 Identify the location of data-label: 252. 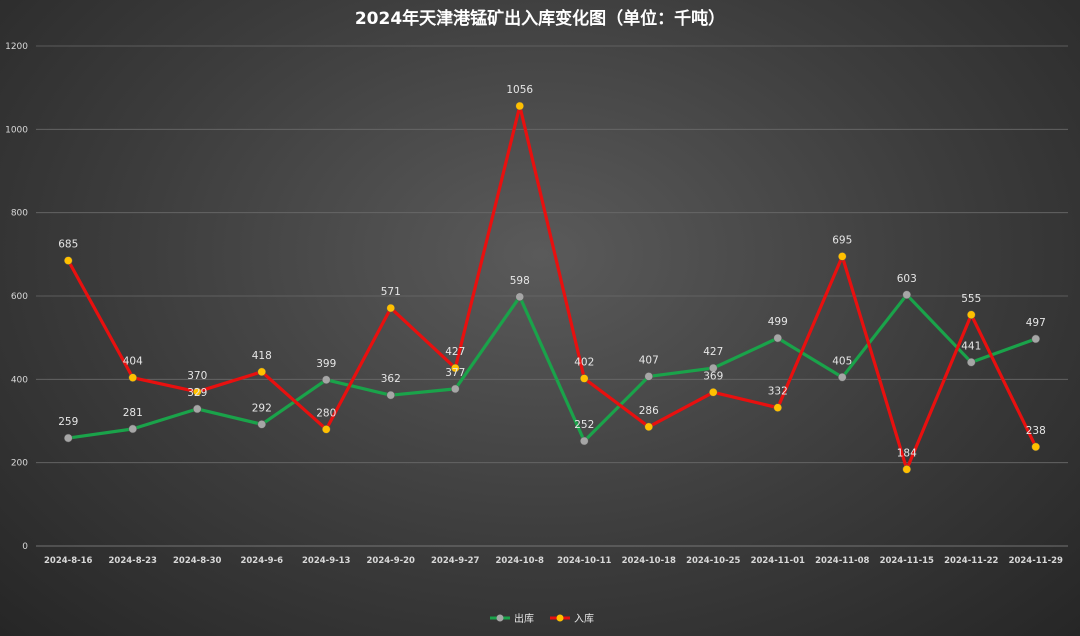
(584, 425).